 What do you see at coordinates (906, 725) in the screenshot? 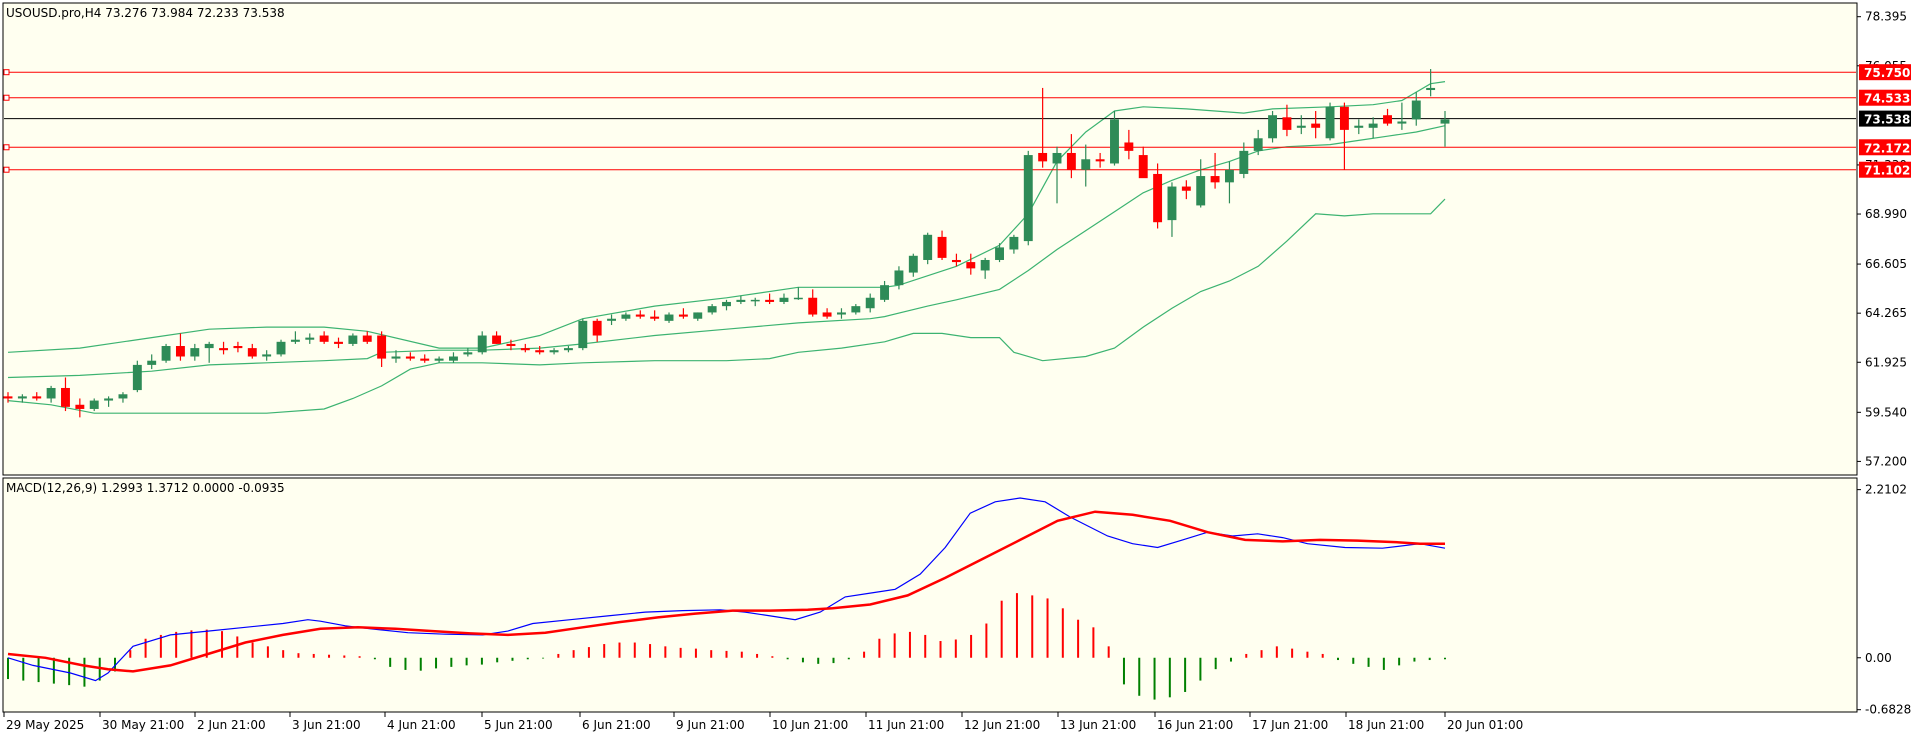
I see `time-tick-label: 11 Jun 21:00` at bounding box center [906, 725].